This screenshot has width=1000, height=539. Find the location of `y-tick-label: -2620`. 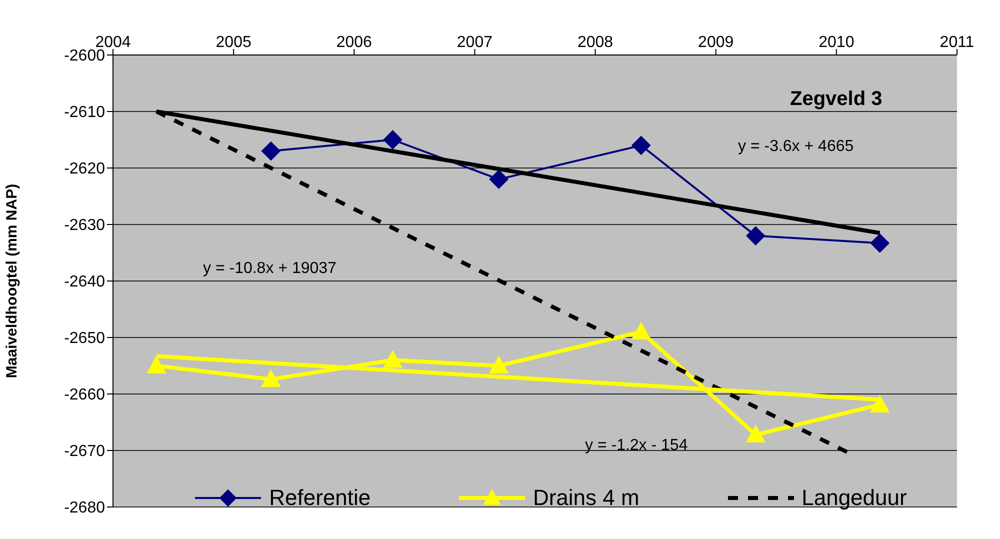

y-tick-label: -2620 is located at coordinates (85, 169).